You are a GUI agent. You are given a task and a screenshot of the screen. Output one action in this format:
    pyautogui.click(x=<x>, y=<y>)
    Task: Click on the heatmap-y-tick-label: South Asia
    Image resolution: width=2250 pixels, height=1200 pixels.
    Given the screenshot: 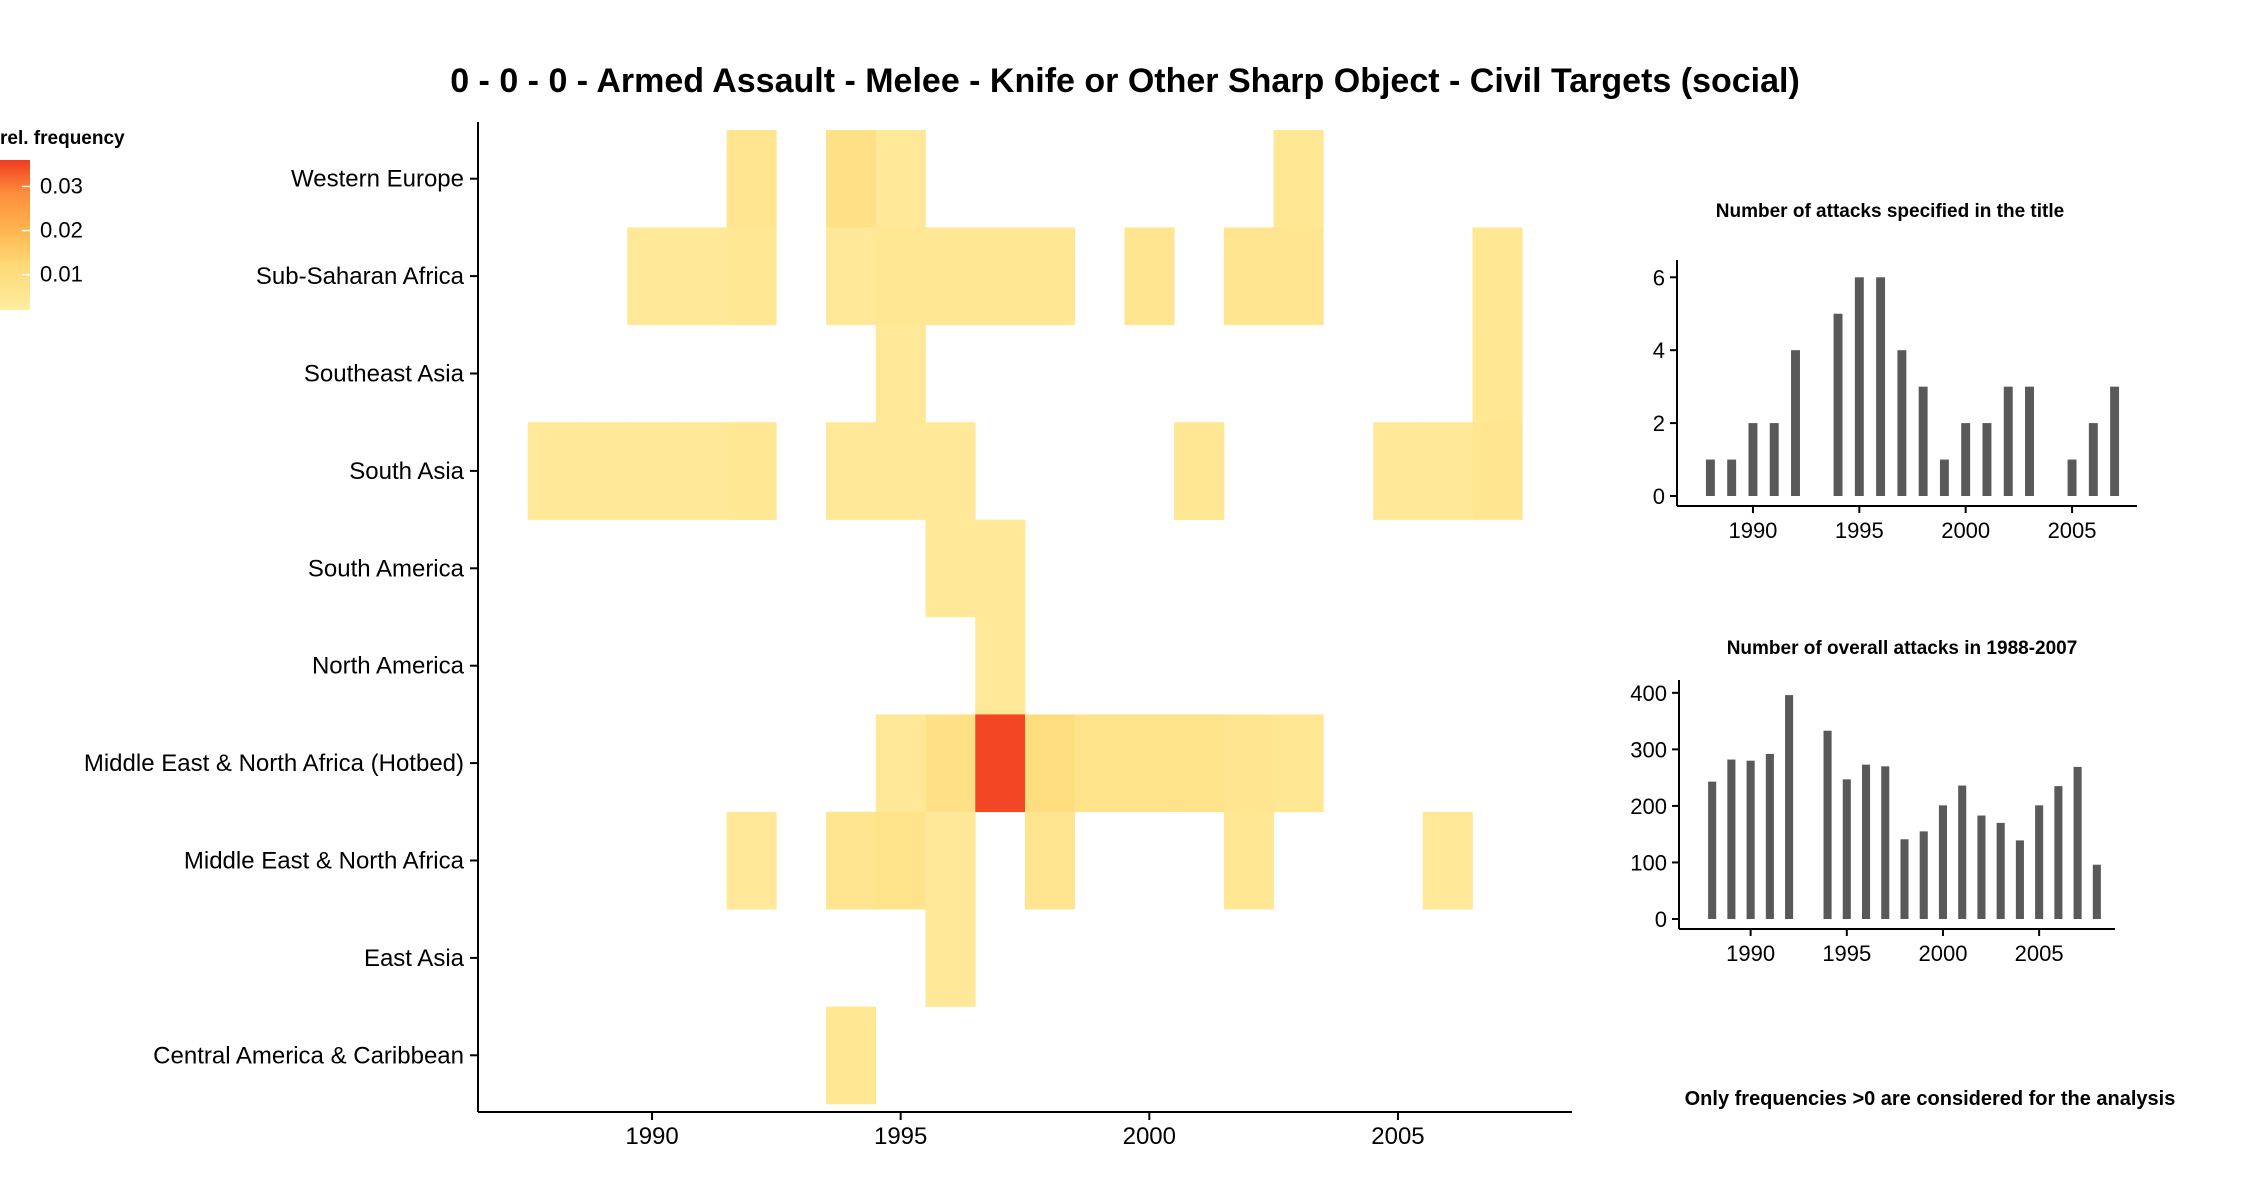 What is the action you would take?
    pyautogui.click(x=406, y=471)
    